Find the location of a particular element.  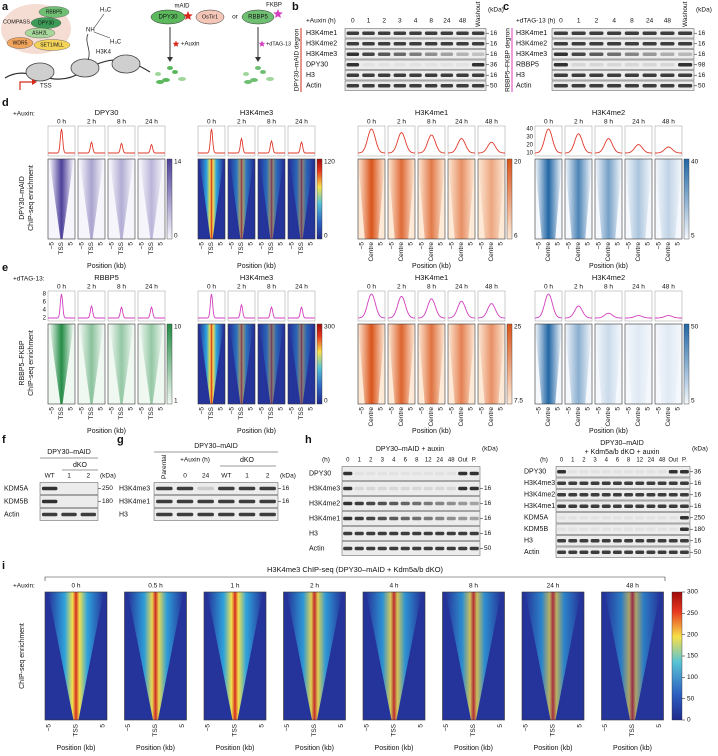

lane-label: 0 is located at coordinates (185, 476).